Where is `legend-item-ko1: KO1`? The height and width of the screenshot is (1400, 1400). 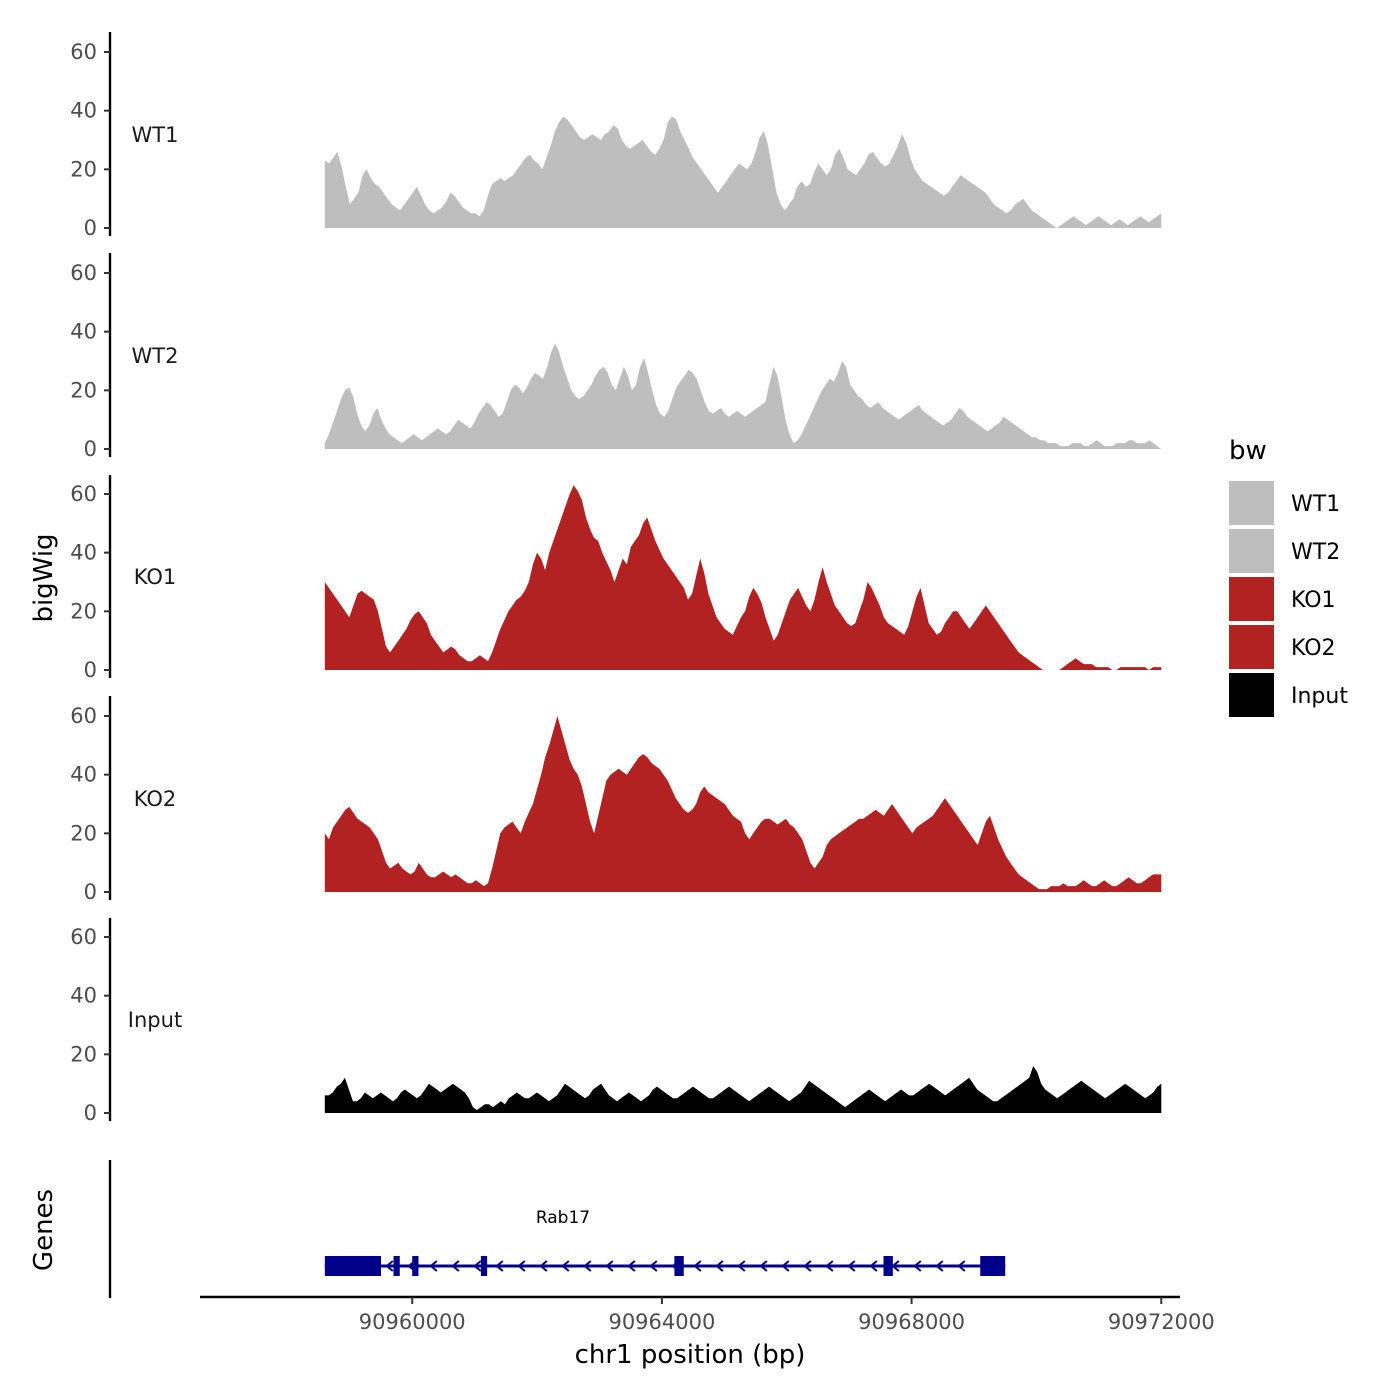
legend-item-ko1: KO1 is located at coordinates (1282, 599).